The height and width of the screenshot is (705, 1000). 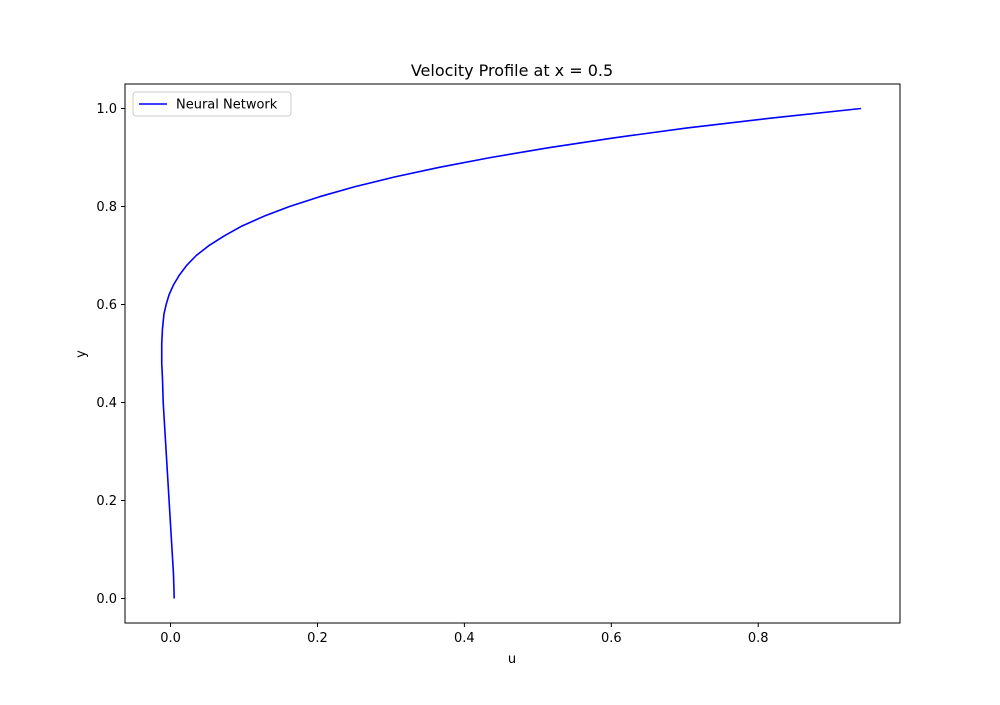 I want to click on y-tick-label: 0.4, so click(x=106, y=403).